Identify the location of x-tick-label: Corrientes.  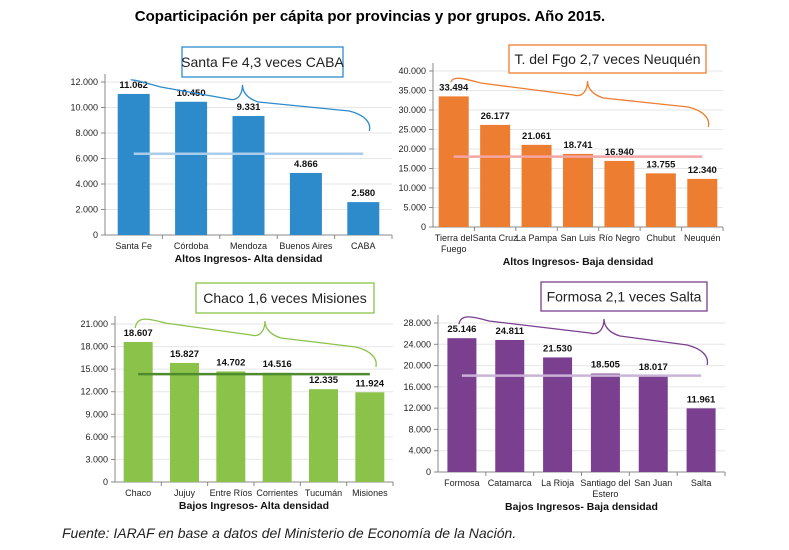
(277, 493).